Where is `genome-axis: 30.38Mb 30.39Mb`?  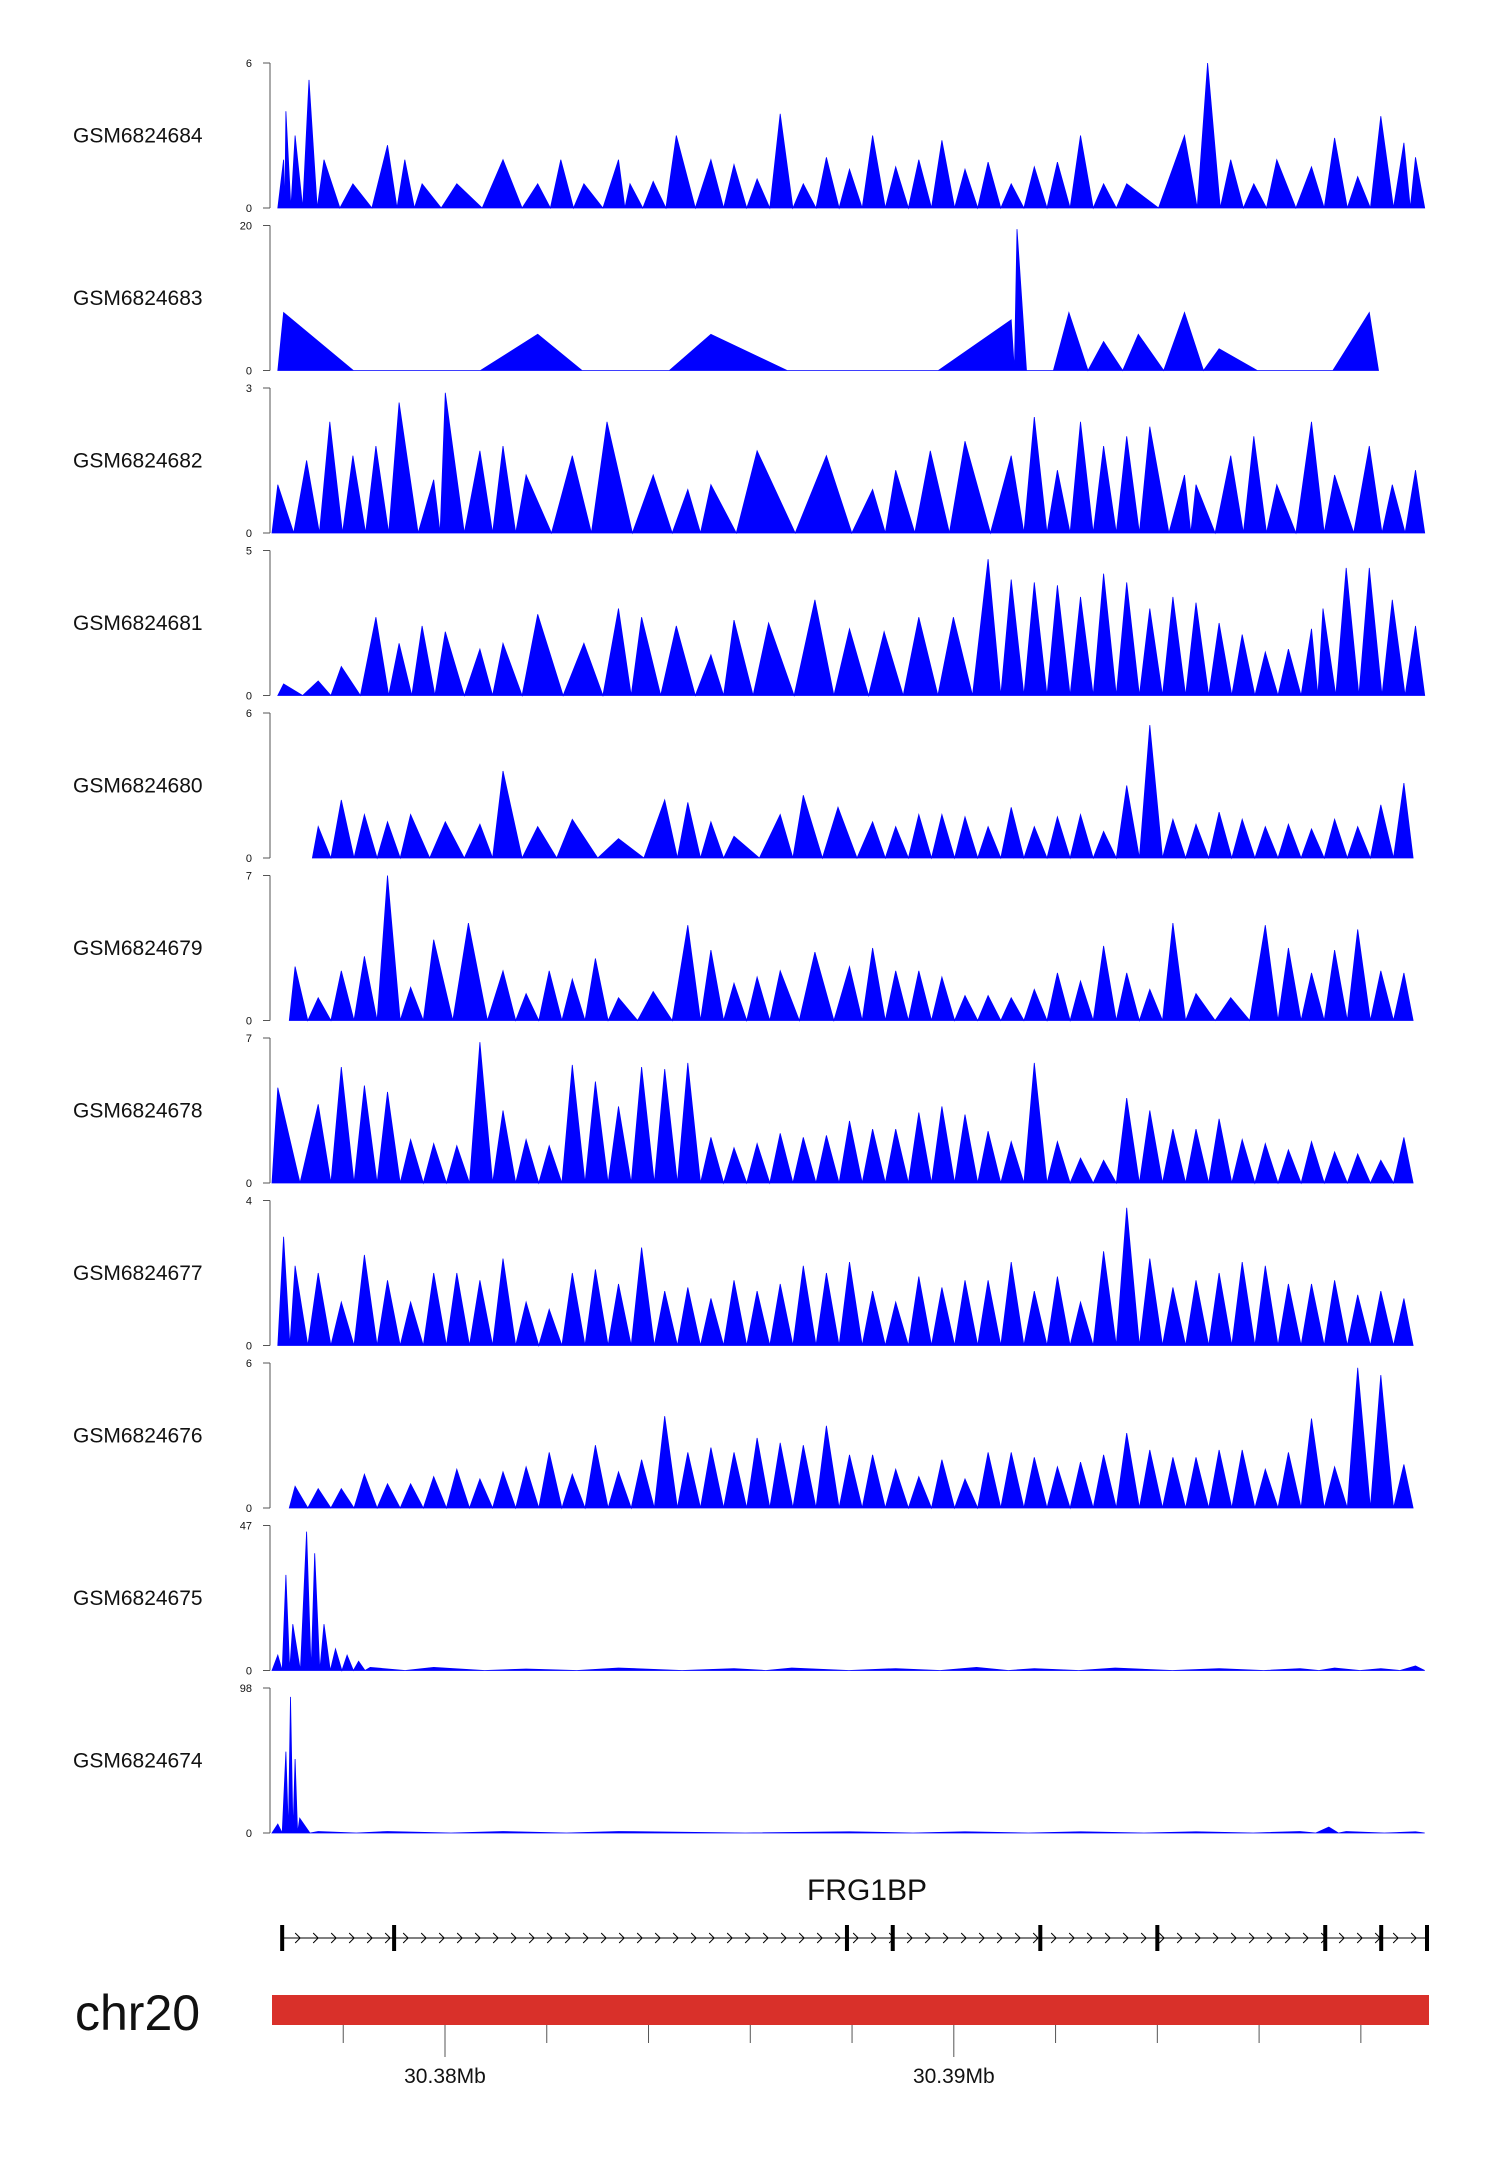 genome-axis: 30.38Mb 30.39Mb is located at coordinates (852, 2056).